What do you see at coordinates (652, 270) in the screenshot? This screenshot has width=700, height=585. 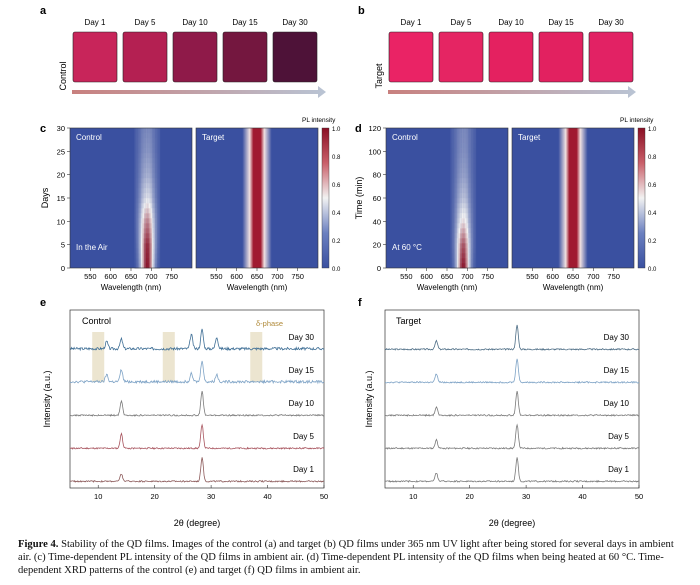 I see `colorbar-tick-label: 0.0` at bounding box center [652, 270].